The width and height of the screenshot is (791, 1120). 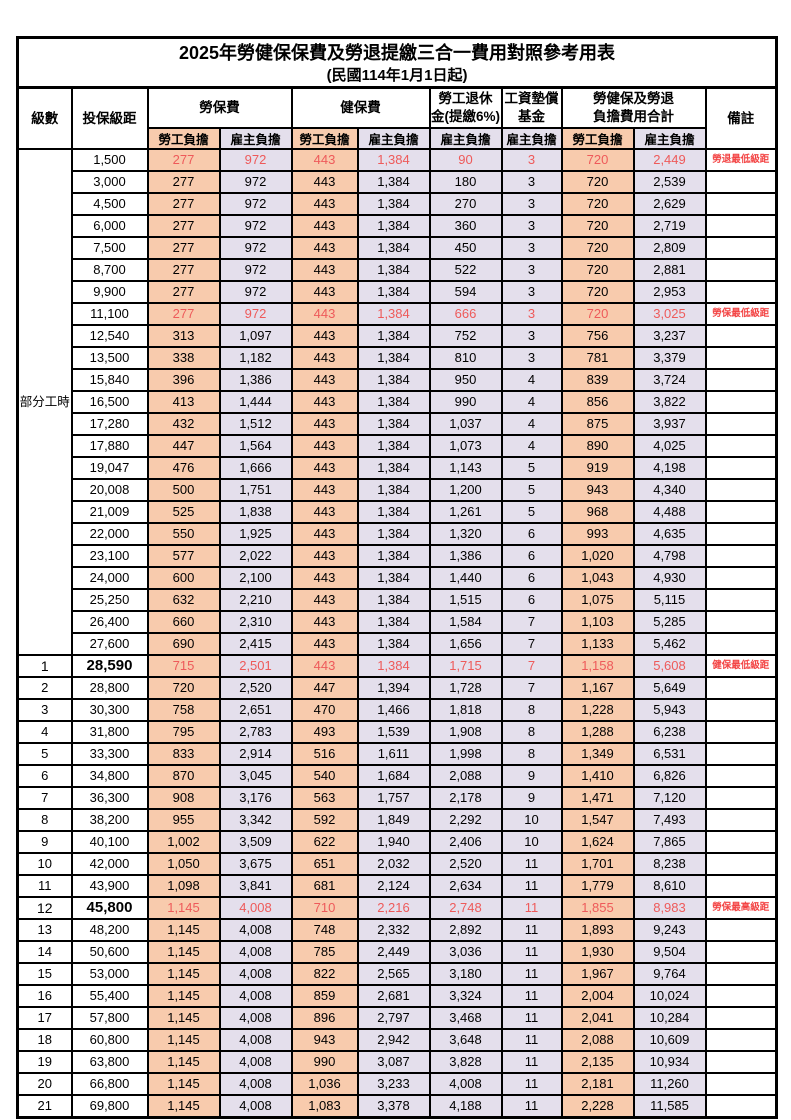 I want to click on table-row: 3,000 277 972 443 1,384 180 3 720 2,539, so click(x=398, y=182).